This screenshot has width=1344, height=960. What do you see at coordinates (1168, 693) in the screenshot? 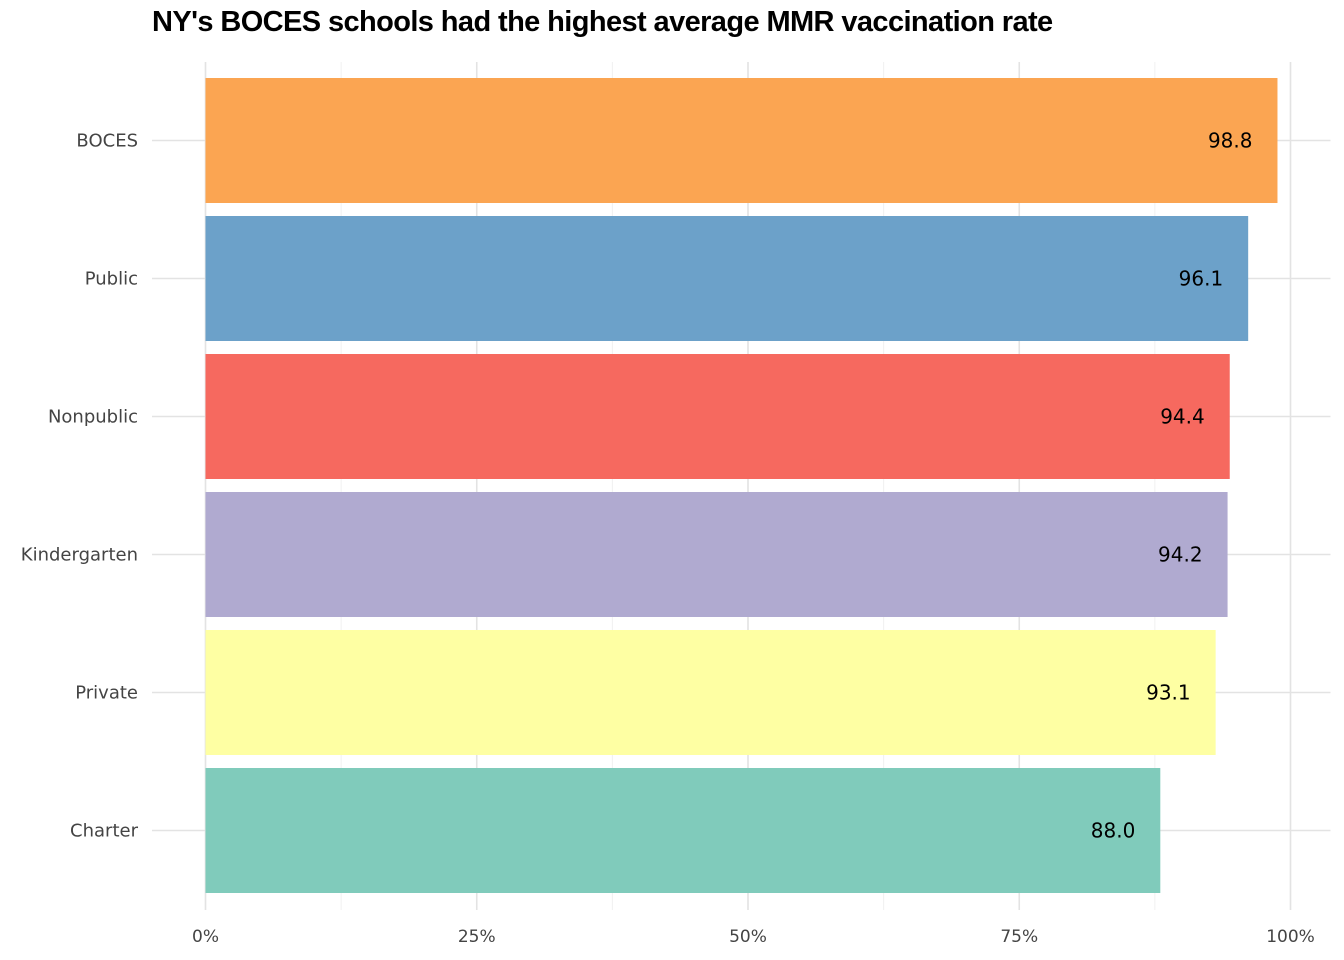
I see `value-label: 93.1` at bounding box center [1168, 693].